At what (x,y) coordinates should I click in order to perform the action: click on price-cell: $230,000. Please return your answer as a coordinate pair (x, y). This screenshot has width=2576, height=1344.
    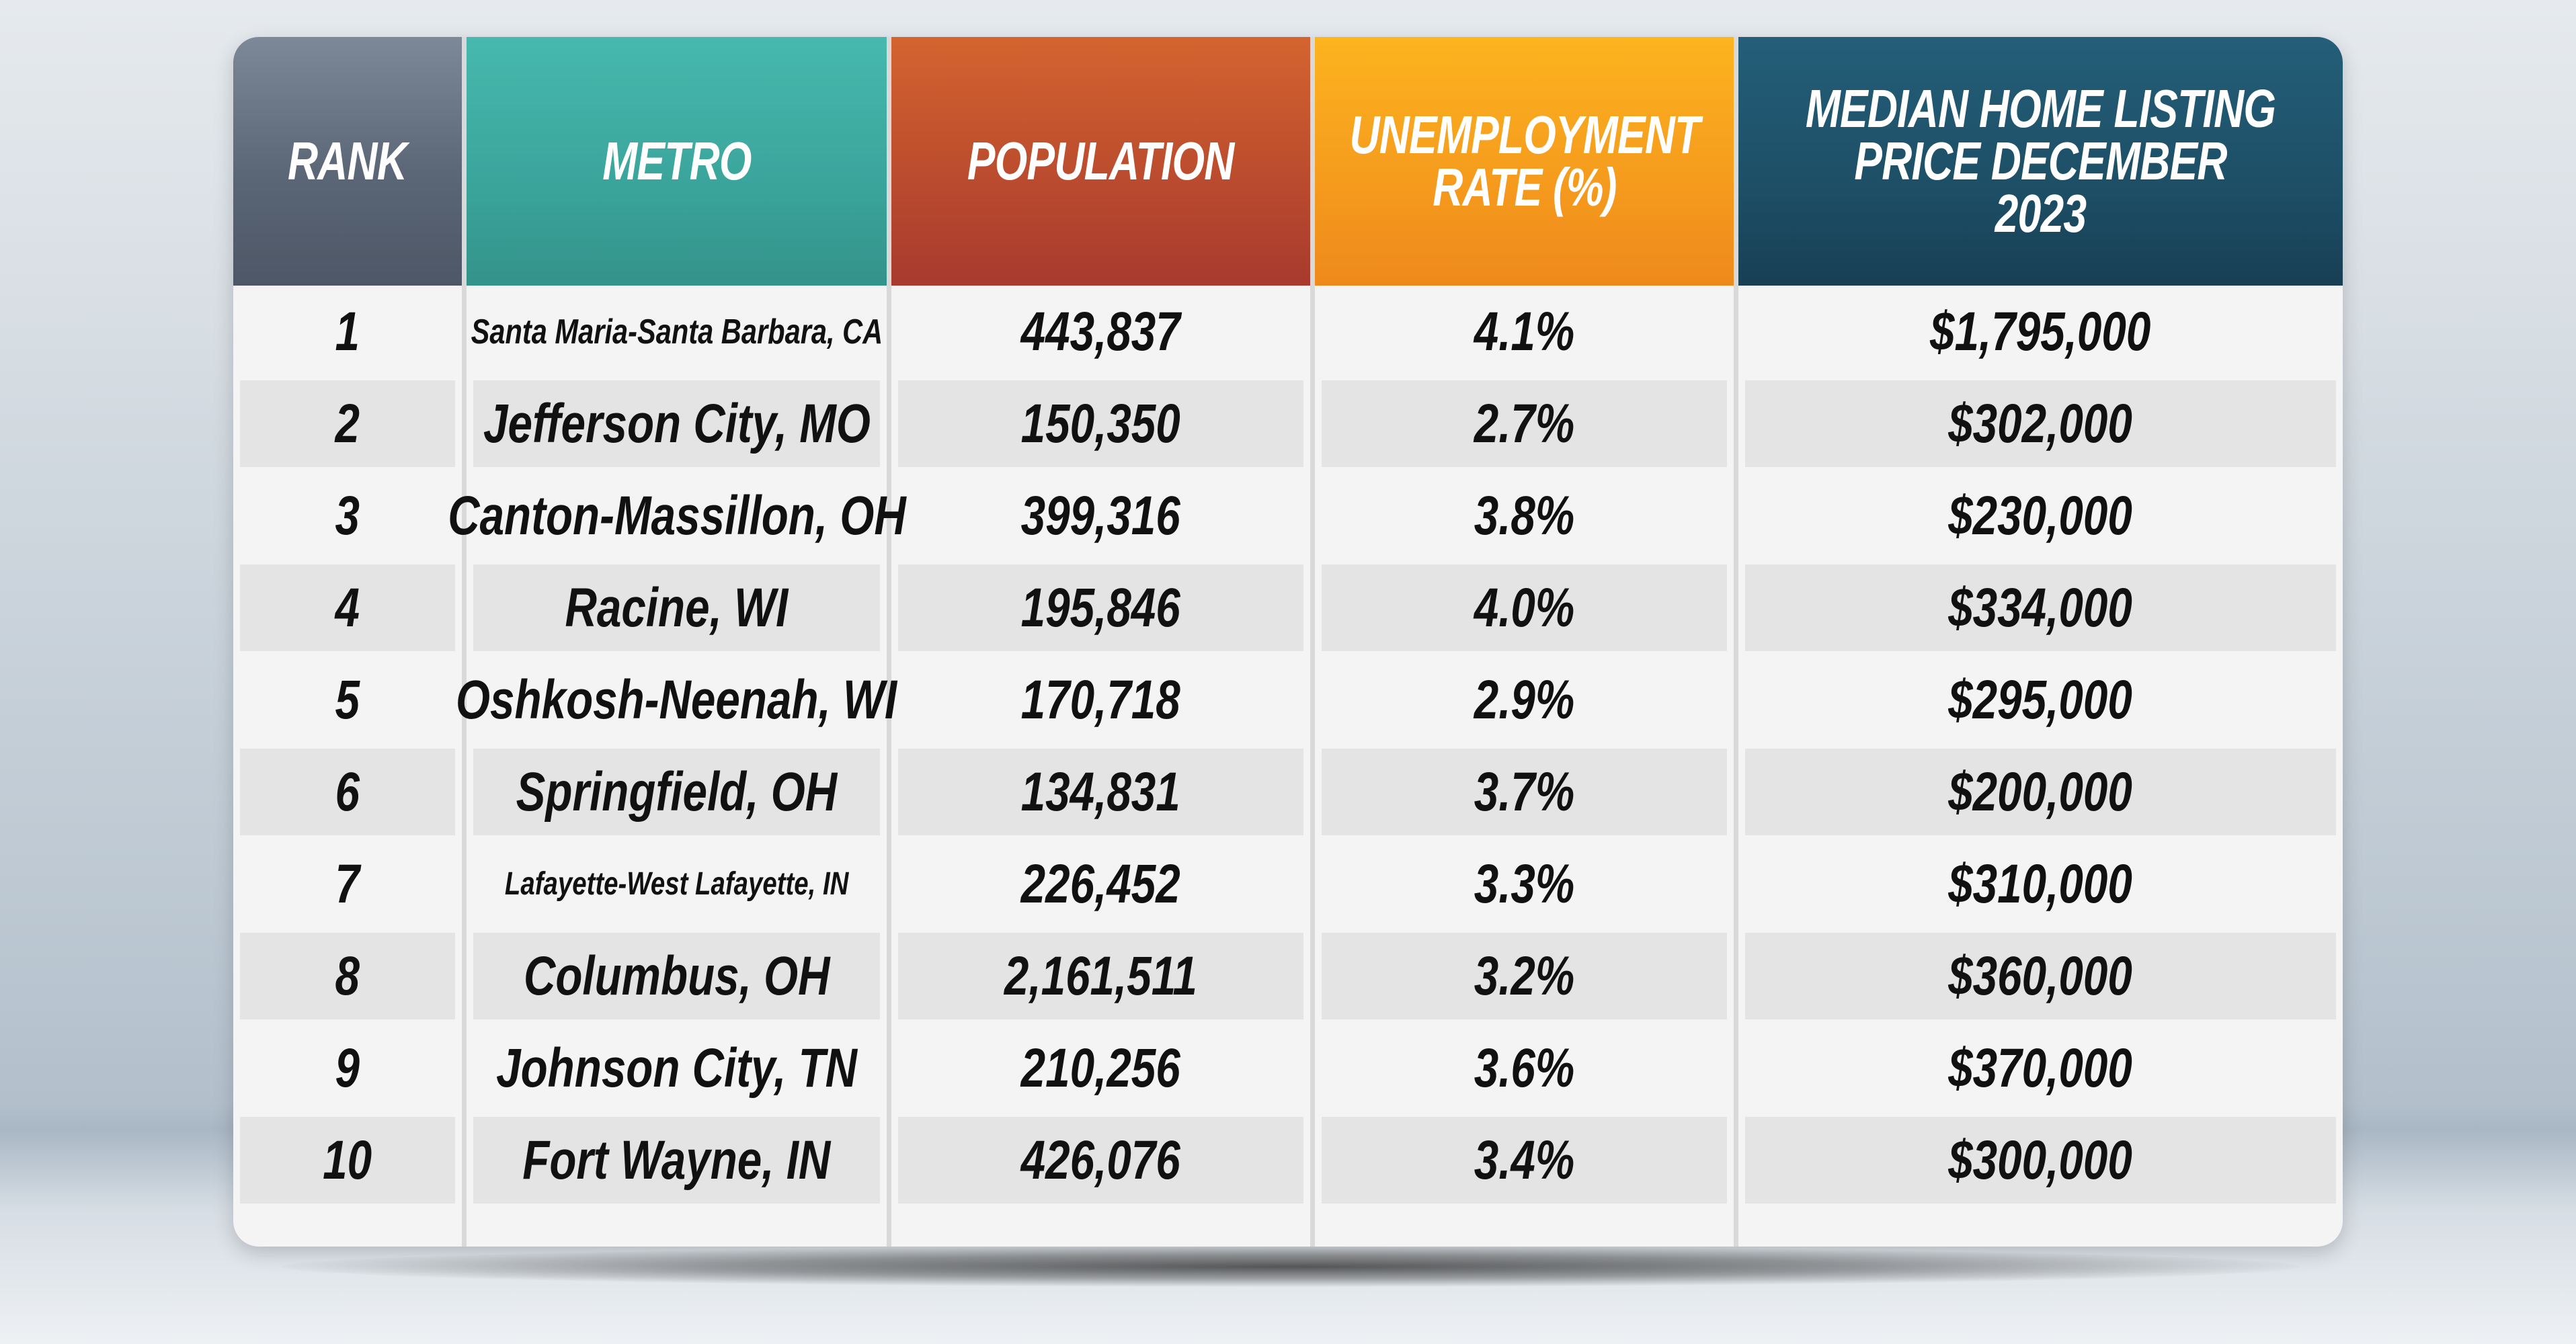
    Looking at the image, I should click on (2040, 516).